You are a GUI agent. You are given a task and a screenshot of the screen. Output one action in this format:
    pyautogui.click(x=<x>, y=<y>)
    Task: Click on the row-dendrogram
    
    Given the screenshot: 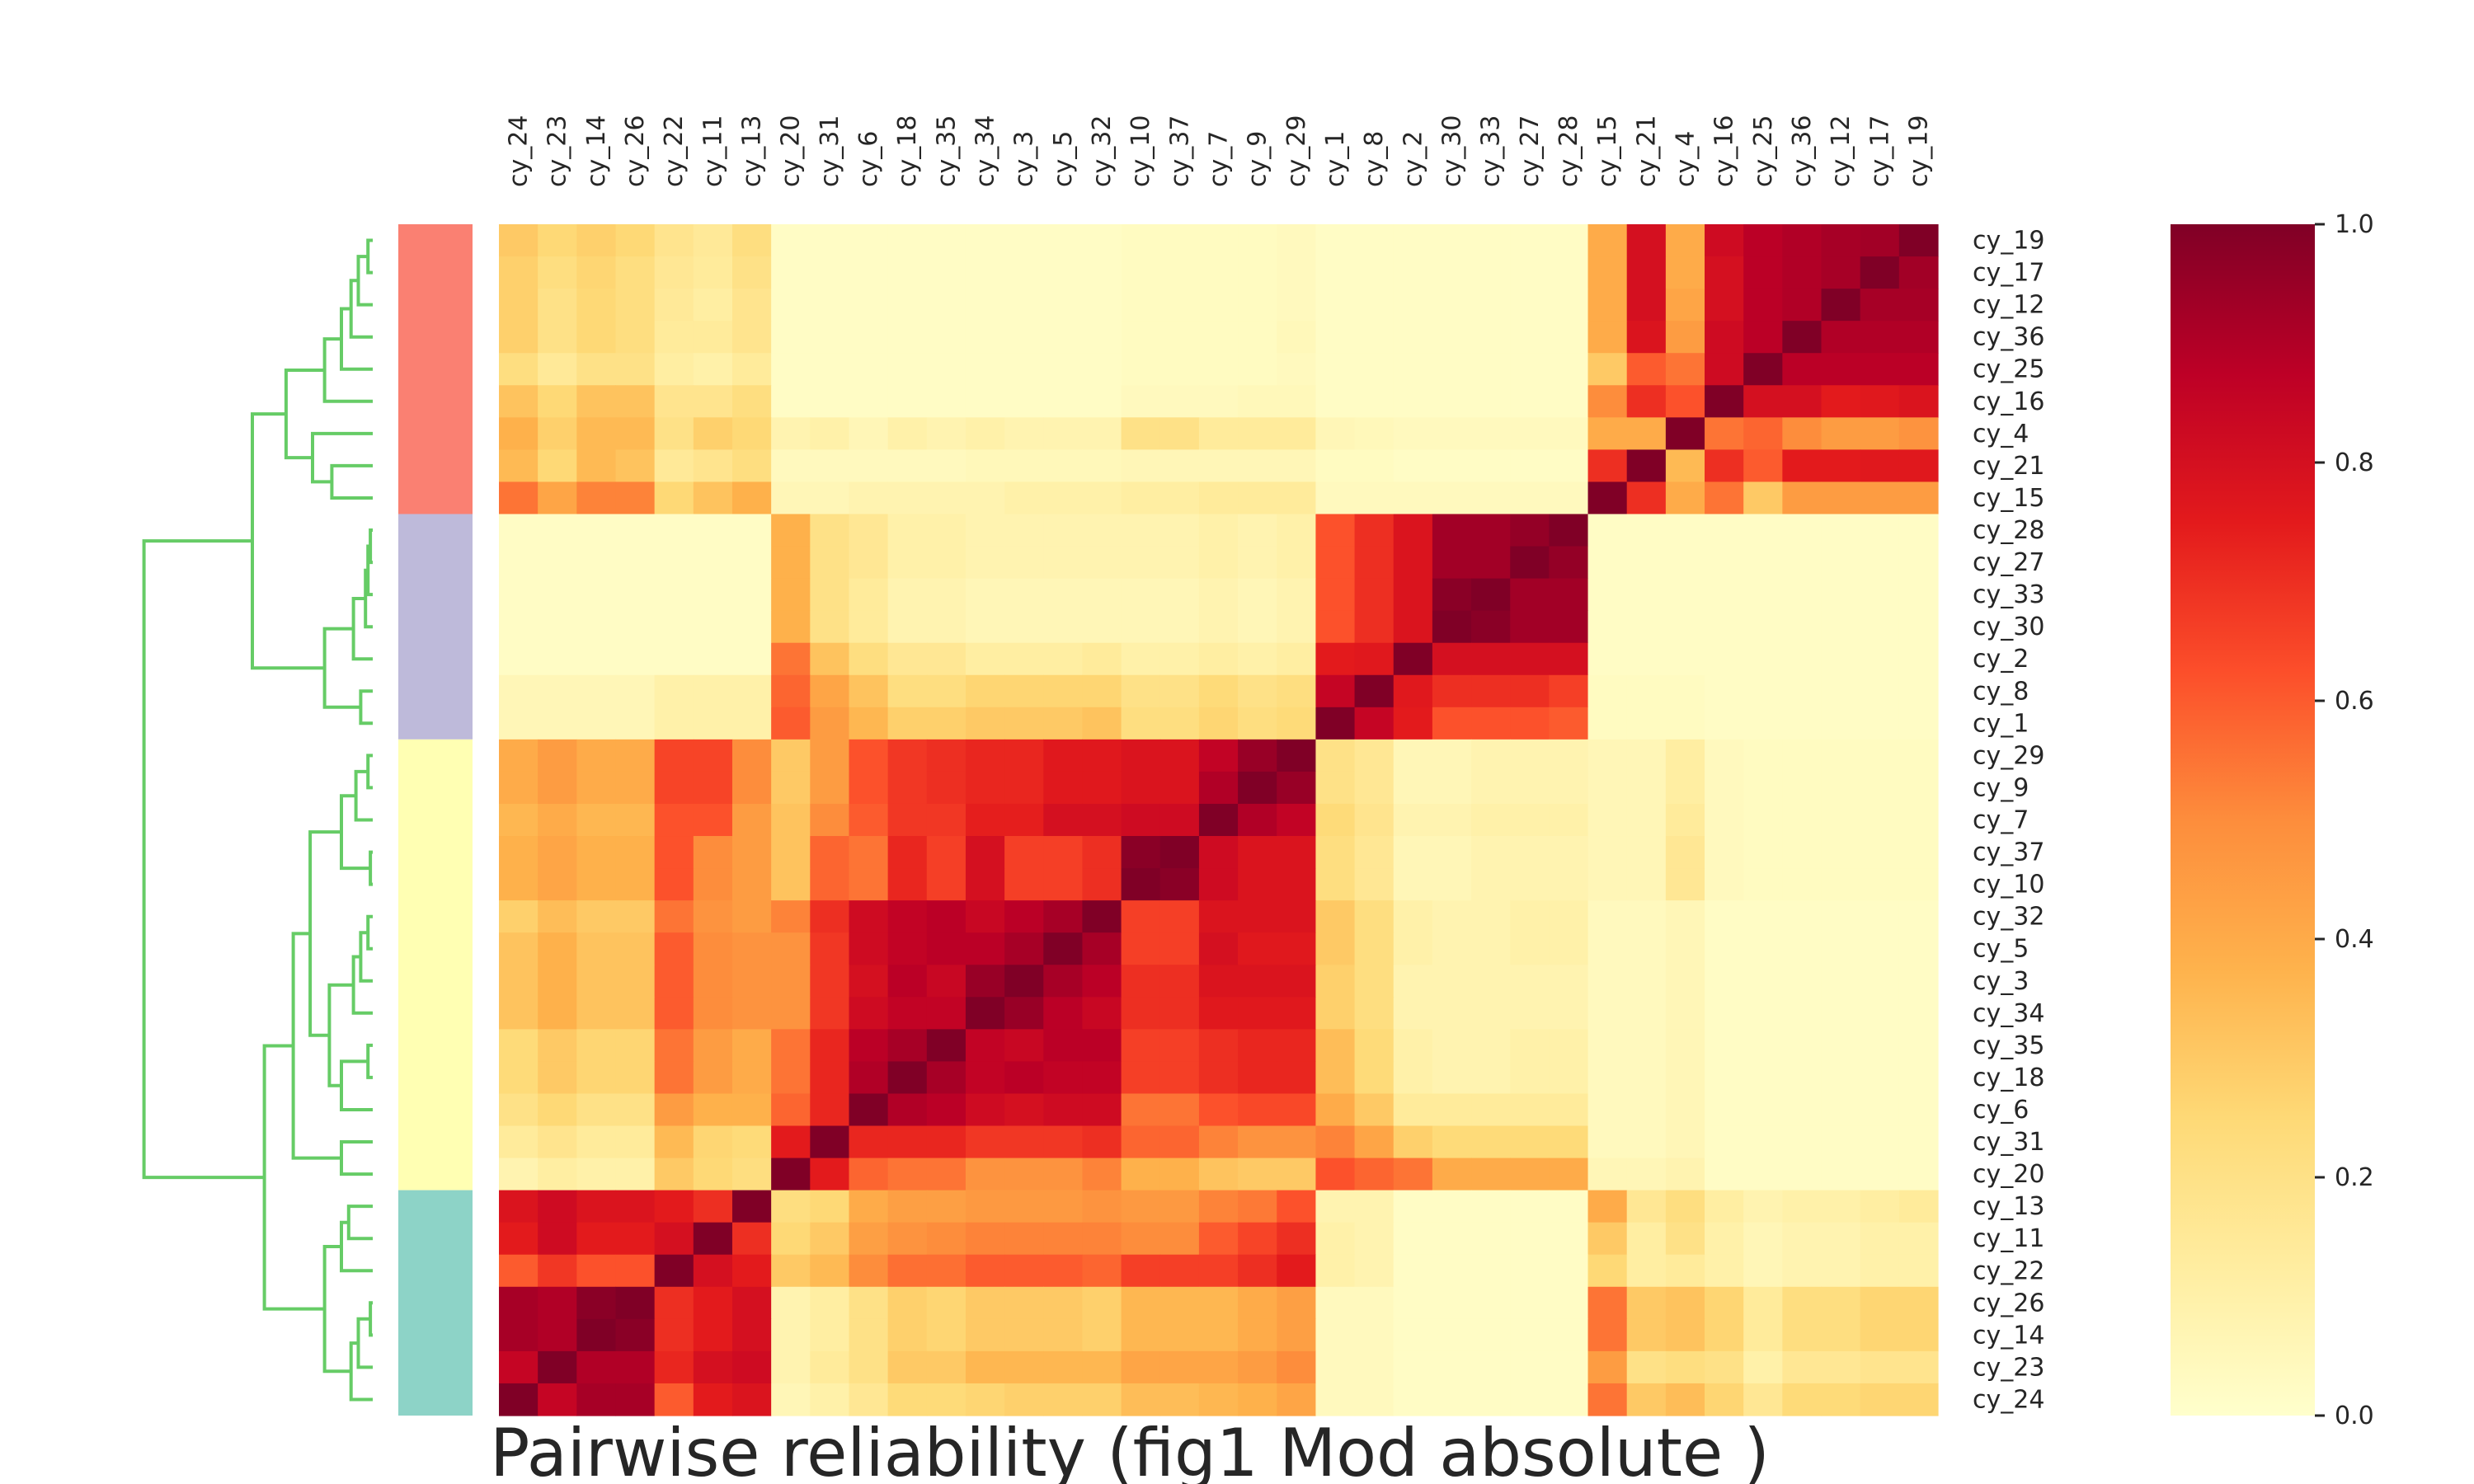 What is the action you would take?
    pyautogui.click(x=257, y=820)
    